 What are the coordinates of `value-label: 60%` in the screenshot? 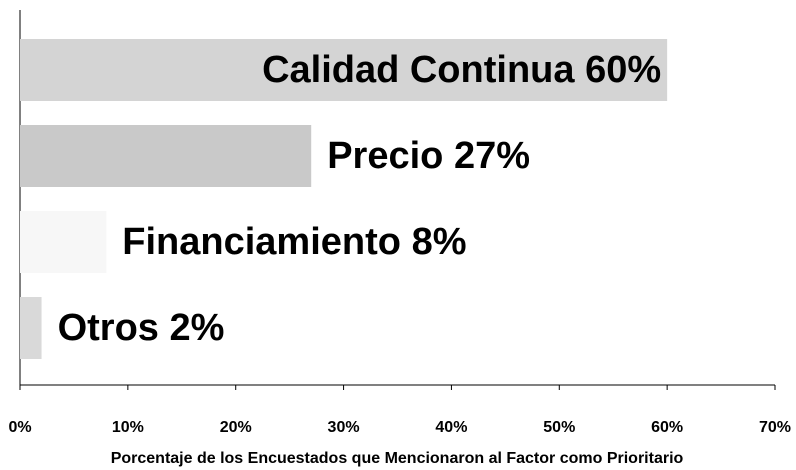 It's located at (623, 70).